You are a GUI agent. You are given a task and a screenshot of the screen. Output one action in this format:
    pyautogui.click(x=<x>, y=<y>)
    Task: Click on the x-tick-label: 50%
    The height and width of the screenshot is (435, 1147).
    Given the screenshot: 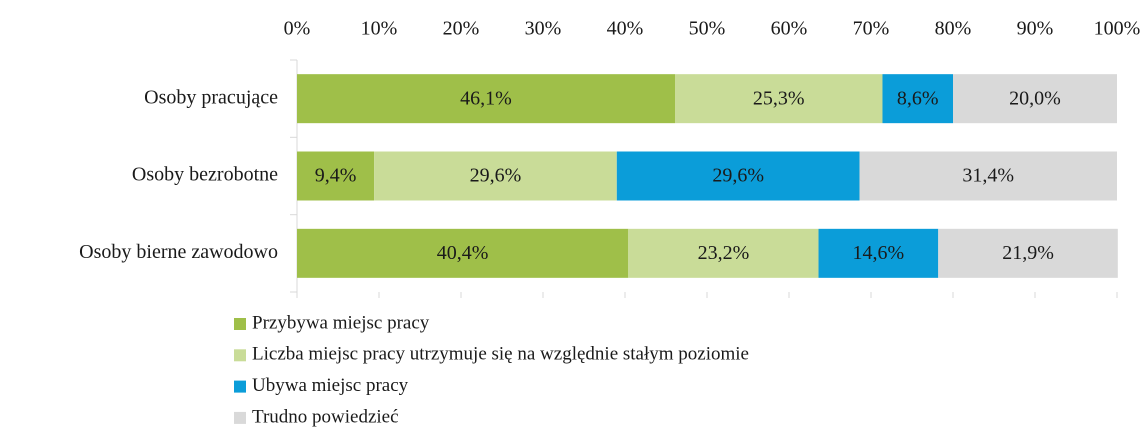 What is the action you would take?
    pyautogui.click(x=707, y=29)
    